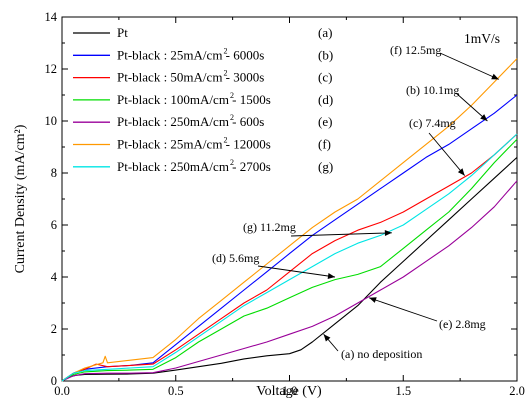 This screenshot has height=401, width=528. Describe the element at coordinates (190, 121) in the screenshot. I see `legend-label: Pt-black : 250mA/cm - 600s` at that location.